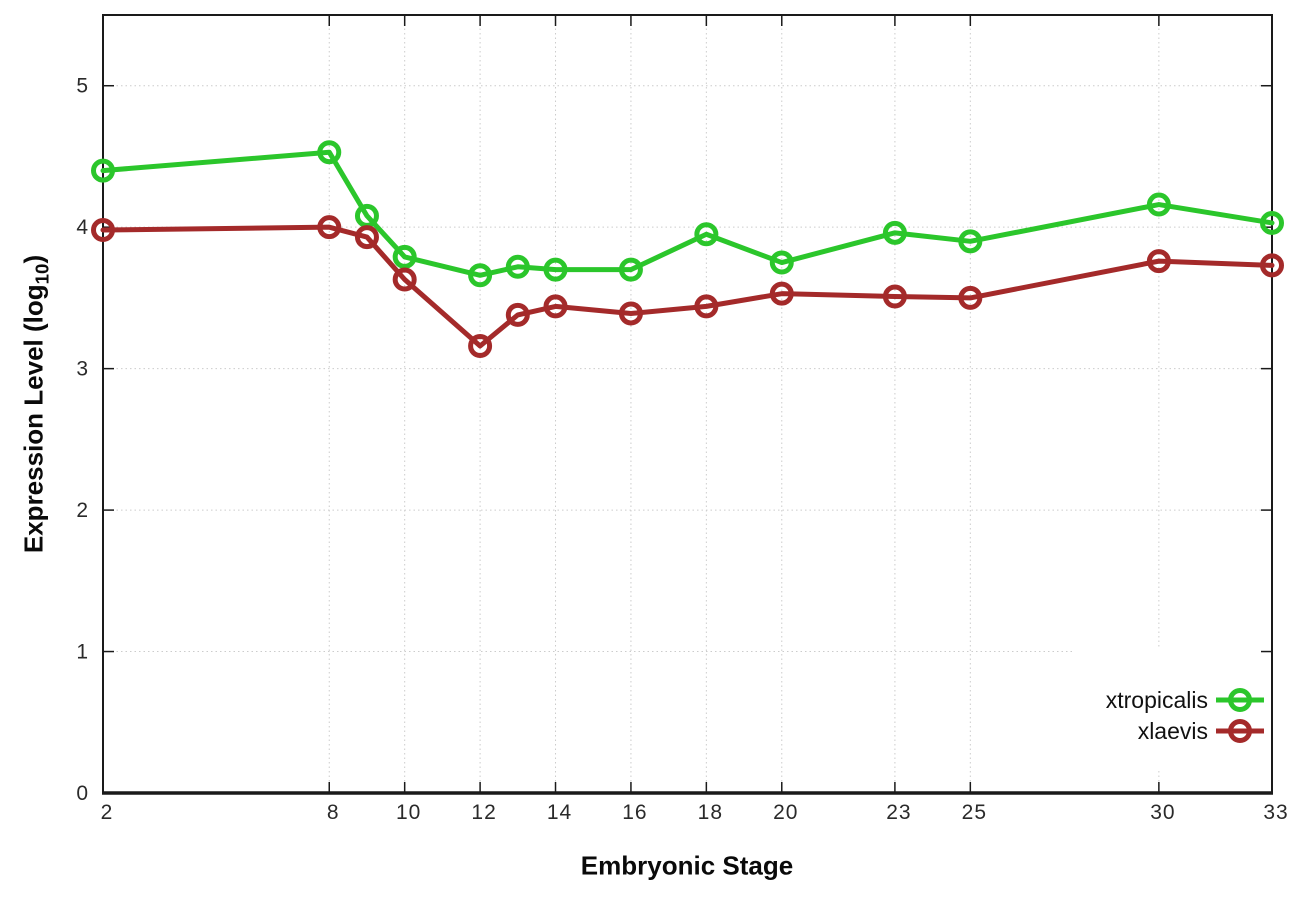 This screenshot has width=1296, height=907. I want to click on x-tick-label: 2, so click(107, 812).